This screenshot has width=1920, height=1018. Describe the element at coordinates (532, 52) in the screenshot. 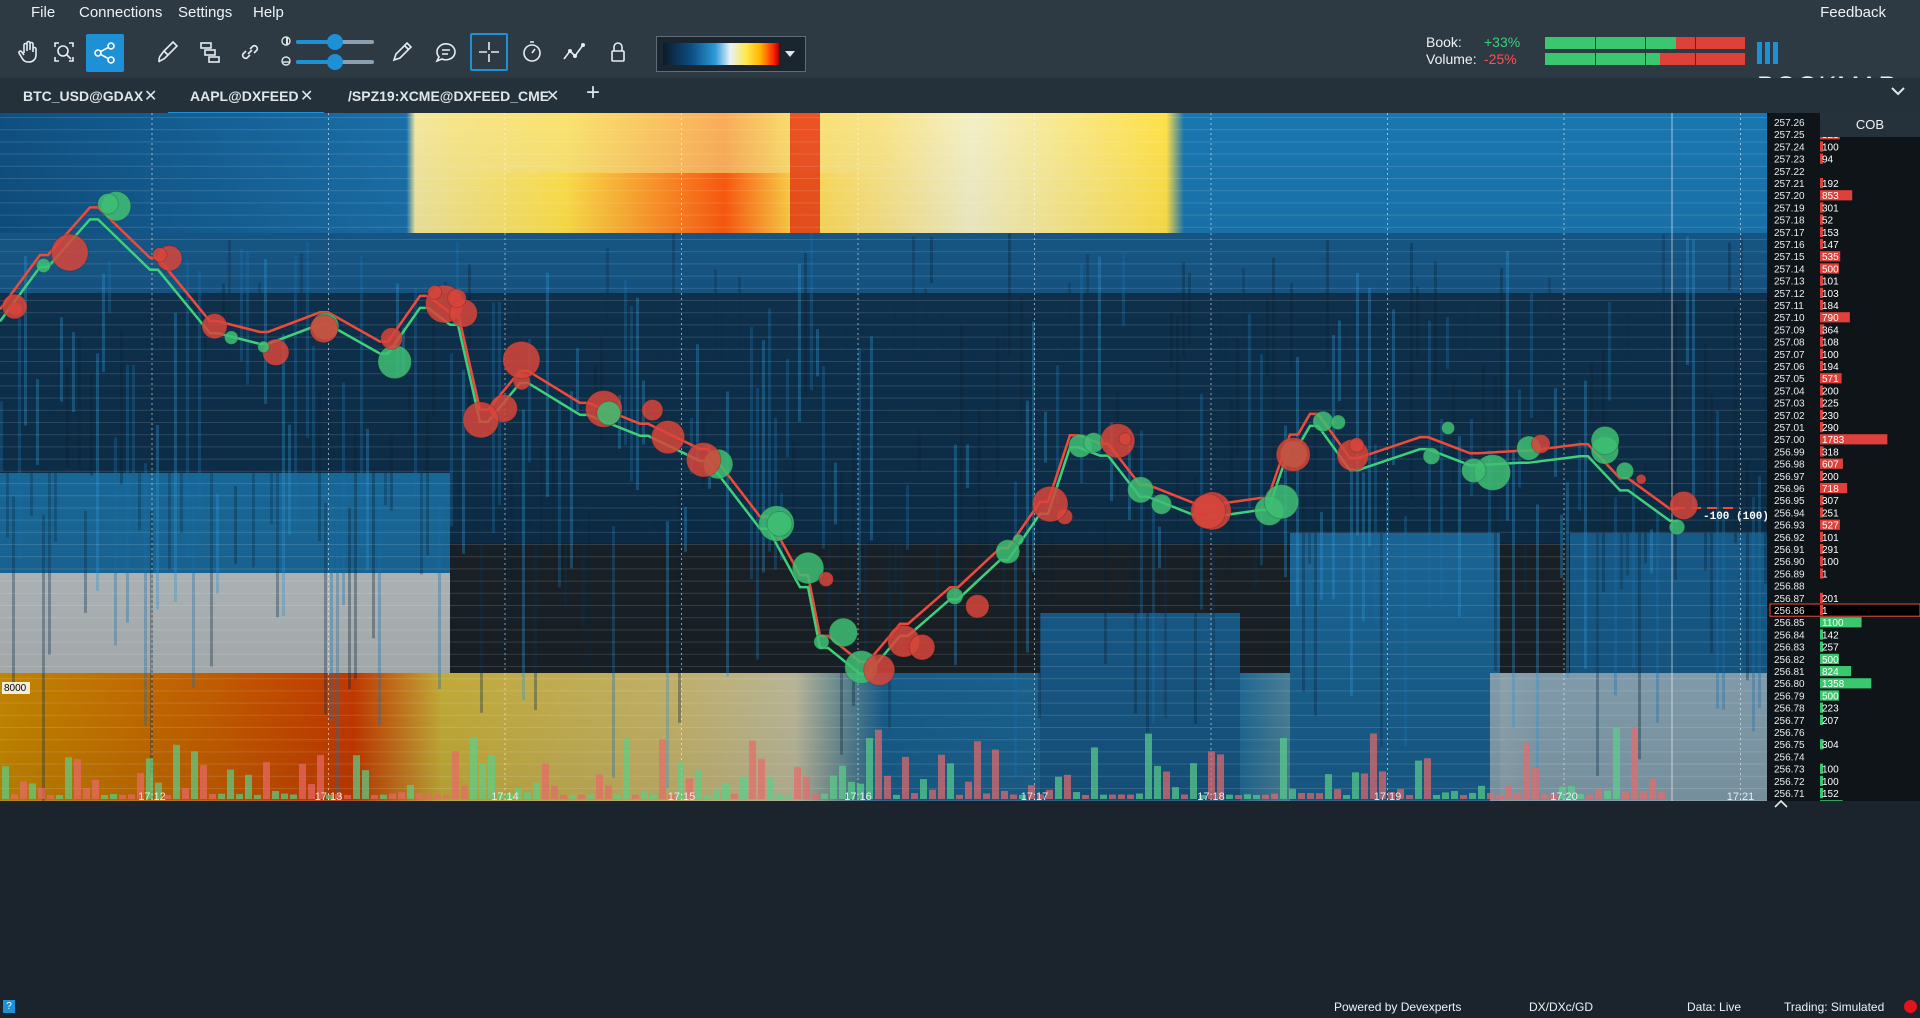

I see `timer-tool-button` at that location.